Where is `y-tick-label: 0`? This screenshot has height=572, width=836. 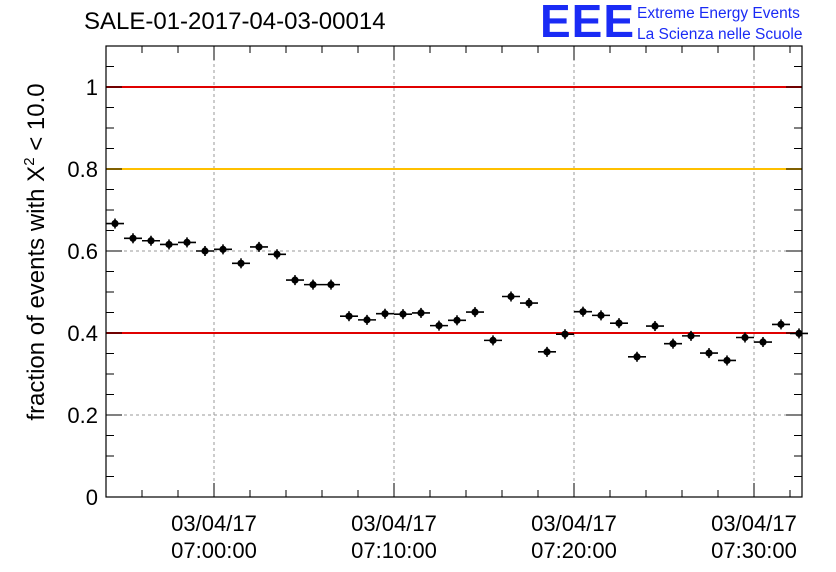 y-tick-label: 0 is located at coordinates (92, 497).